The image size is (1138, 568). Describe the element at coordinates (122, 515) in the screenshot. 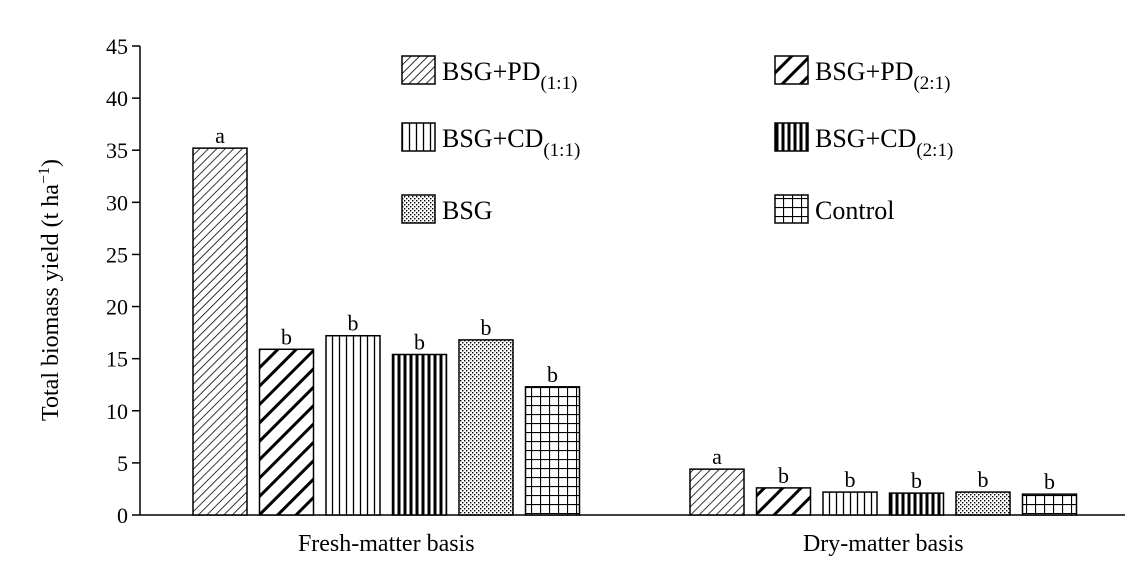

I see `y-tick-label: 0` at that location.